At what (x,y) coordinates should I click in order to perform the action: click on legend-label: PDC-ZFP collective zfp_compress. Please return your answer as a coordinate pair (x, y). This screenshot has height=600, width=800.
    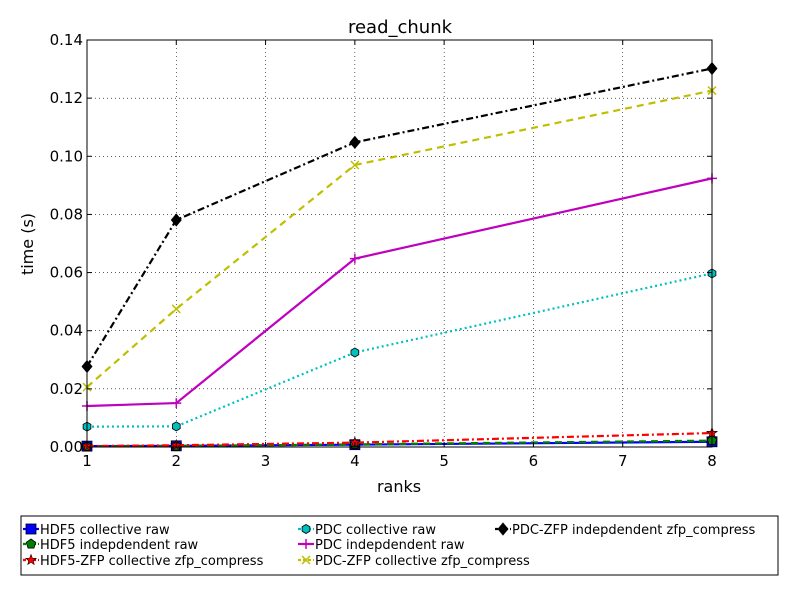
    Looking at the image, I should click on (422, 561).